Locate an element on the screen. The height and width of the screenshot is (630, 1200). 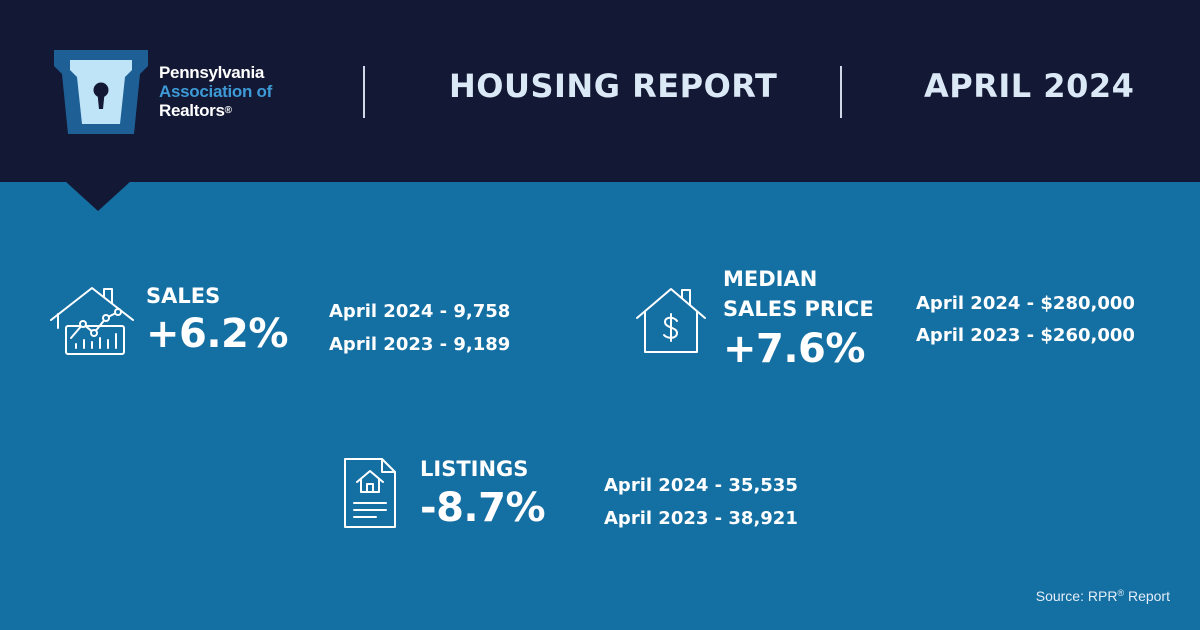
sales-change: +6.2% is located at coordinates (217, 334).